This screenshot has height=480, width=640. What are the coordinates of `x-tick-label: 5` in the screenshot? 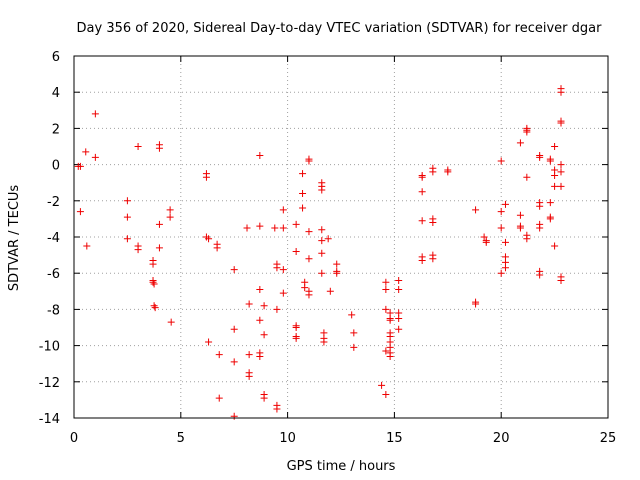 It's located at (181, 438).